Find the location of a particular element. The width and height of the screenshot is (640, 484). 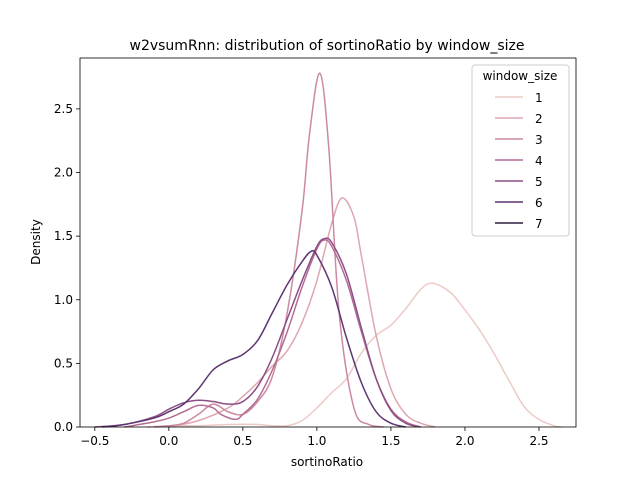

x-tick-label: 1.0 is located at coordinates (316, 441).